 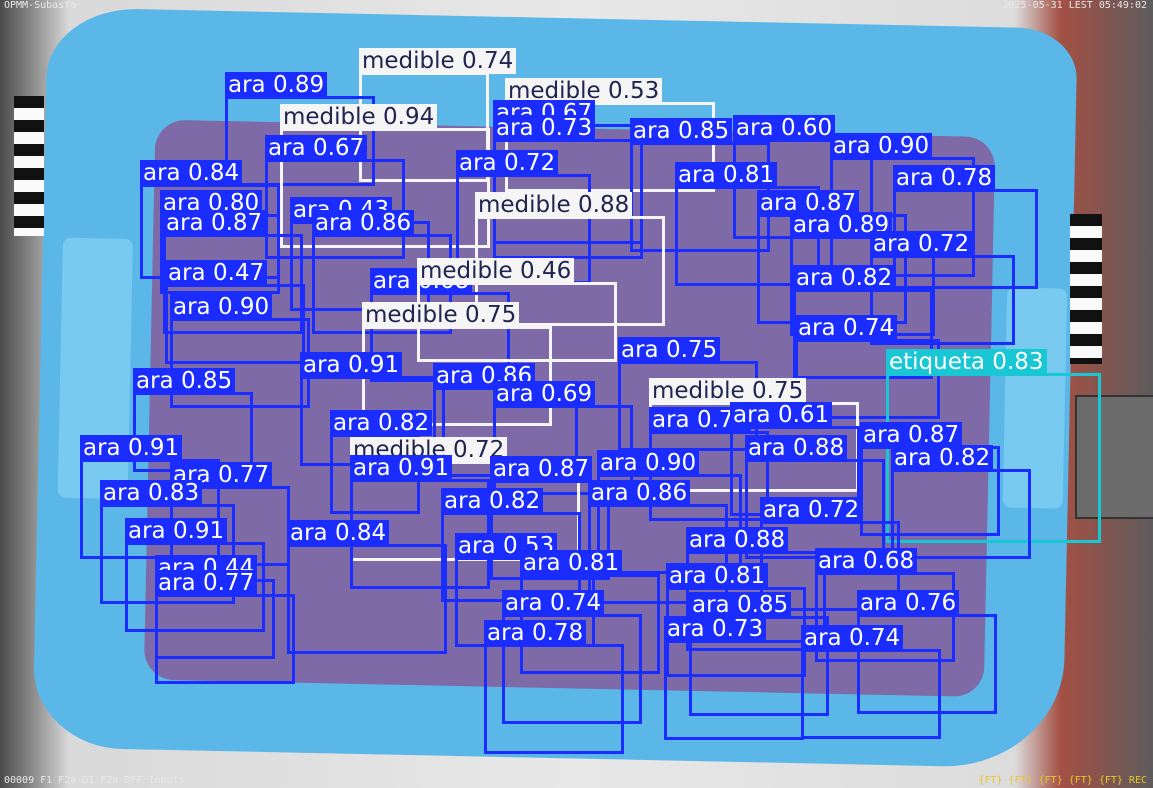 What do you see at coordinates (29, 166) in the screenshot?
I see `calibration-strip-left` at bounding box center [29, 166].